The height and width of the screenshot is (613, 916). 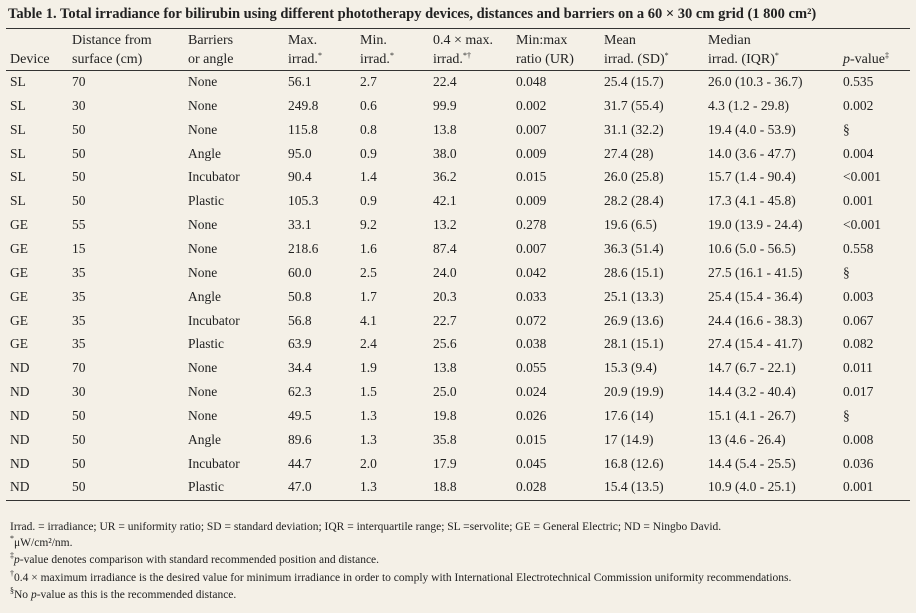 What do you see at coordinates (445, 129) in the screenshot?
I see `table-cell: 13.8` at bounding box center [445, 129].